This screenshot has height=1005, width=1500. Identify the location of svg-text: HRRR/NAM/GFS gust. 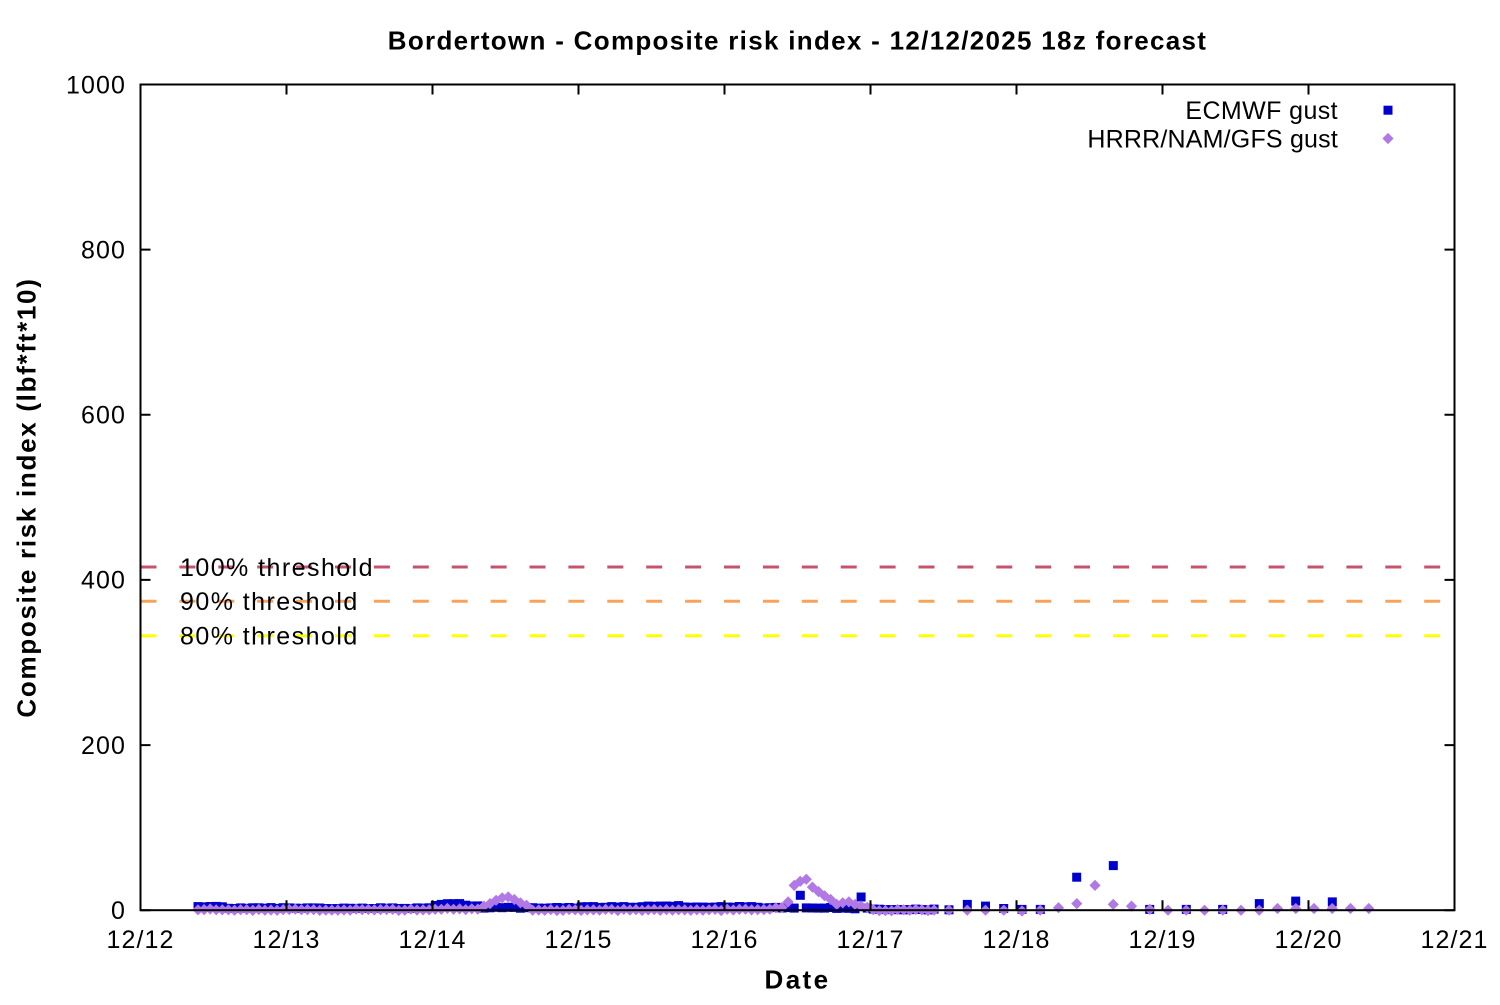
(1212, 139).